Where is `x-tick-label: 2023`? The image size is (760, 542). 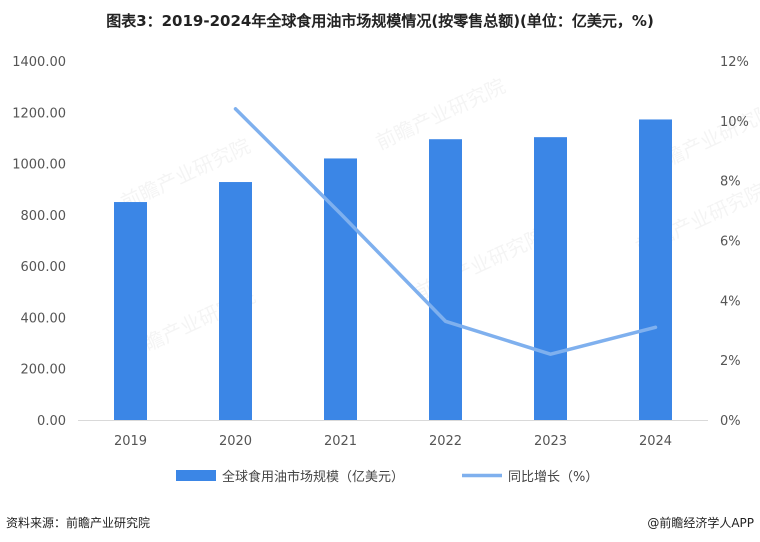 x-tick-label: 2023 is located at coordinates (550, 441).